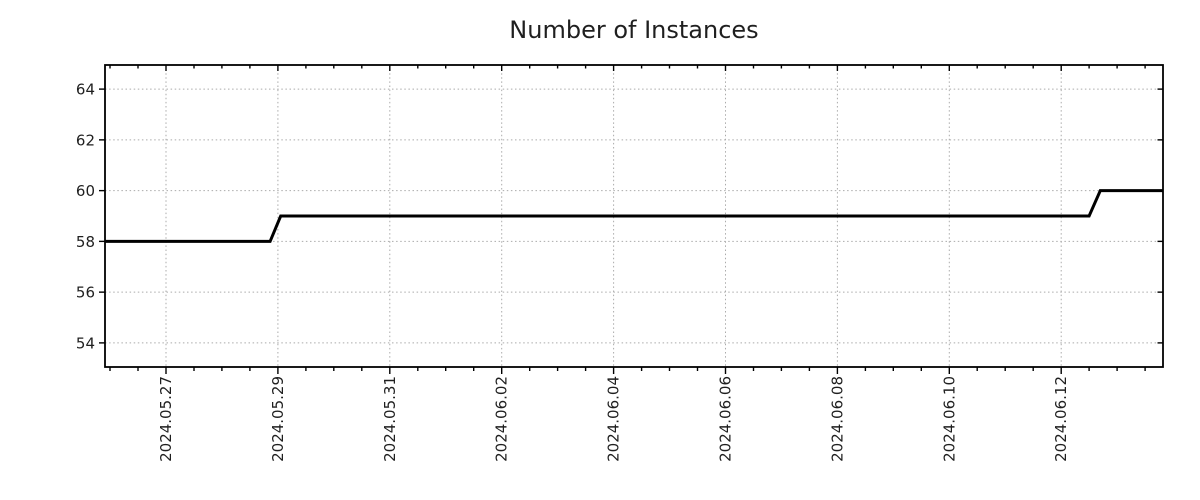 This screenshot has width=1200, height=500. What do you see at coordinates (85, 343) in the screenshot?
I see `y-tick-label: 54` at bounding box center [85, 343].